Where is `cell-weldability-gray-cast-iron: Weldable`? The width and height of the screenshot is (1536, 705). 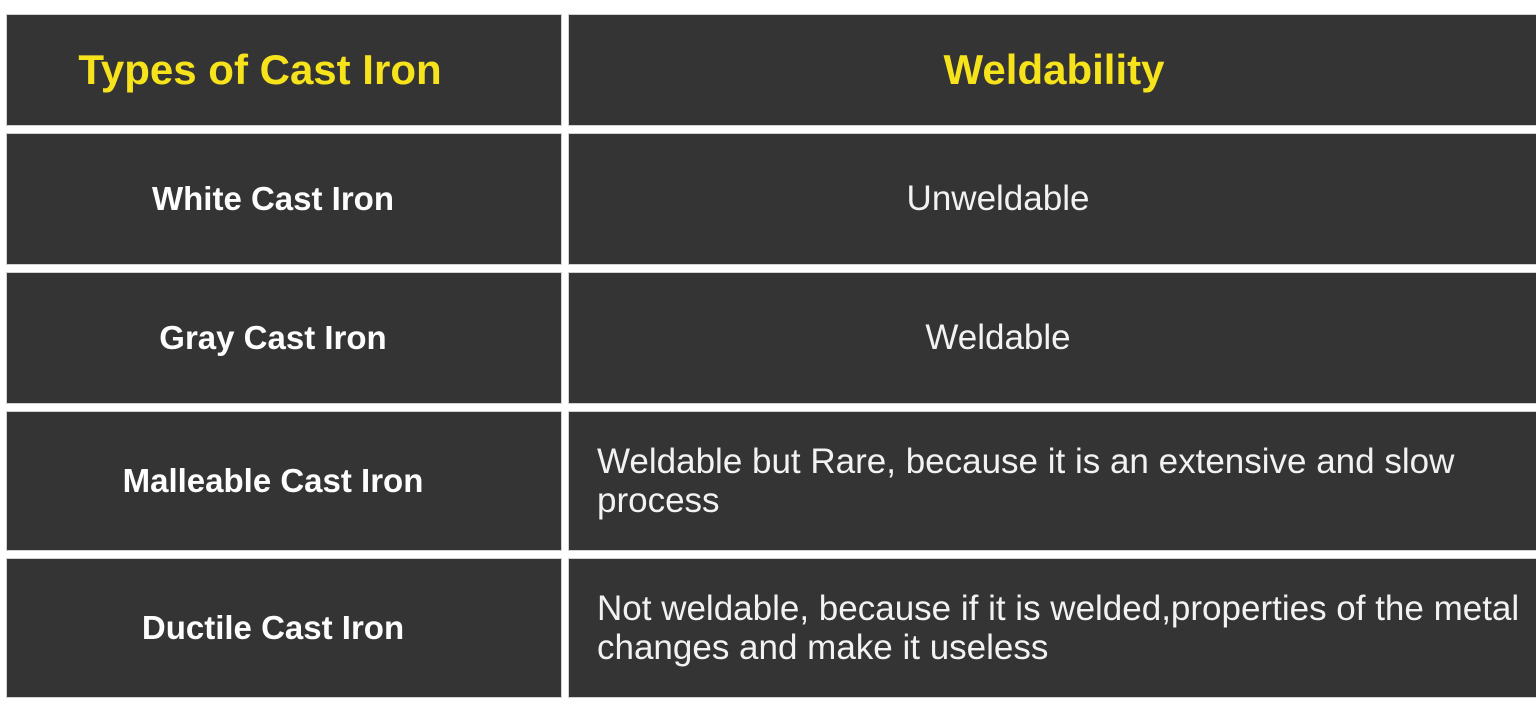 cell-weldability-gray-cast-iron: Weldable is located at coordinates (1052, 338).